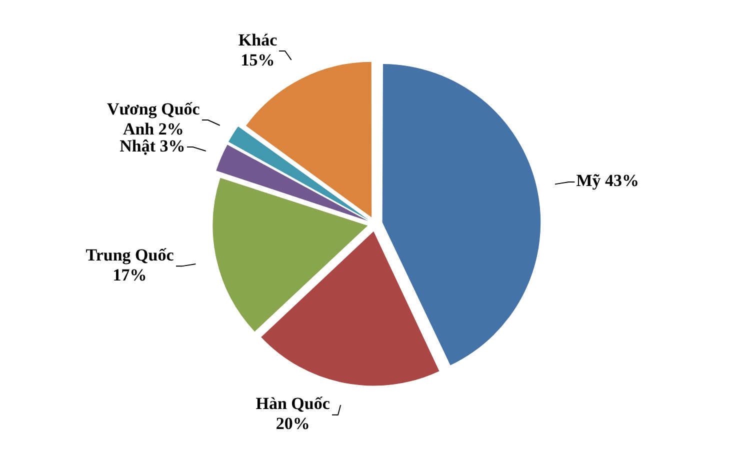  What do you see at coordinates (608, 180) in the screenshot?
I see `slice-label: Mỹ 43%` at bounding box center [608, 180].